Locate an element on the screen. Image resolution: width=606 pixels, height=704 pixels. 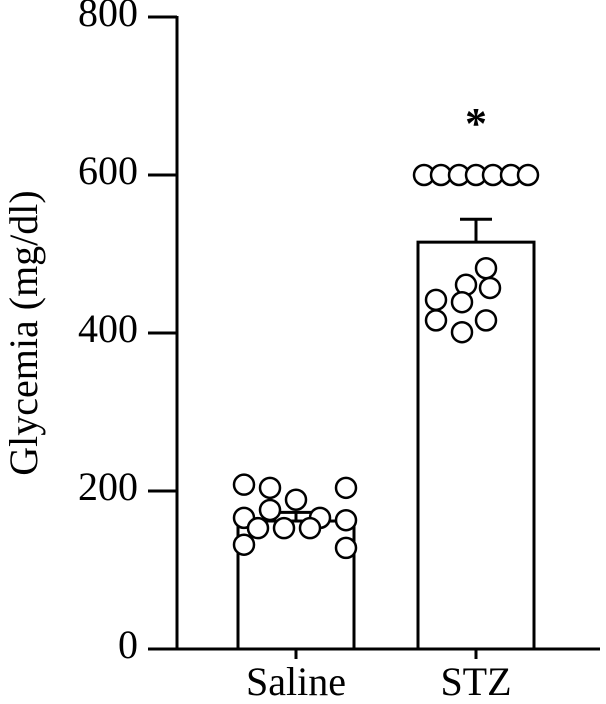
x-tick-label: Saline is located at coordinates (296, 681).